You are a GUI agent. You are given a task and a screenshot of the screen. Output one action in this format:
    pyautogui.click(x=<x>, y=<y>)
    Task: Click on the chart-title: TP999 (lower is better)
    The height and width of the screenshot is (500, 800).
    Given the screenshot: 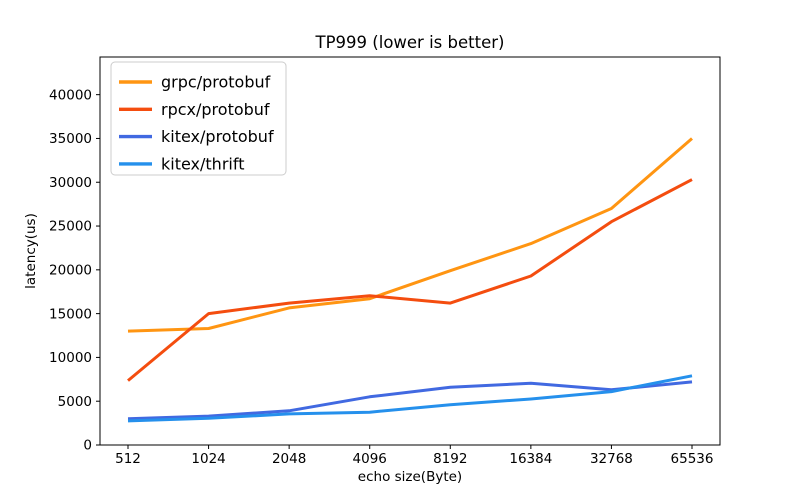 What is the action you would take?
    pyautogui.click(x=410, y=42)
    